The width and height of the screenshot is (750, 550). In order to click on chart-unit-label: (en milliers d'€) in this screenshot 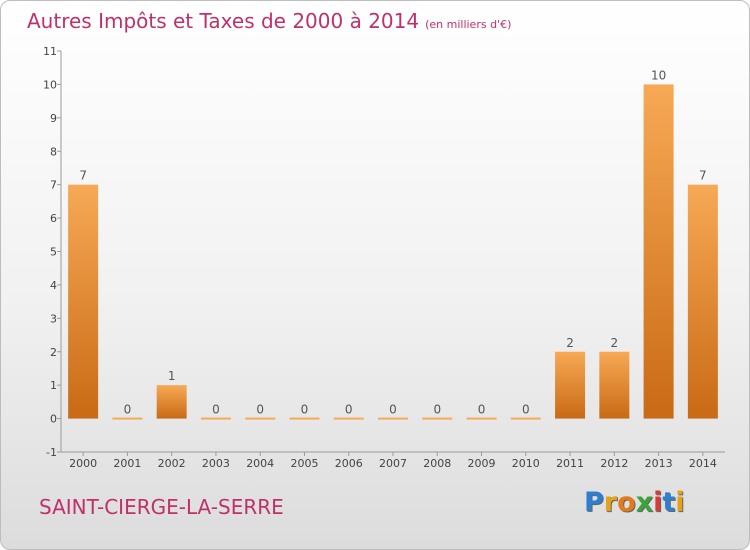, I will do `click(468, 24)`.